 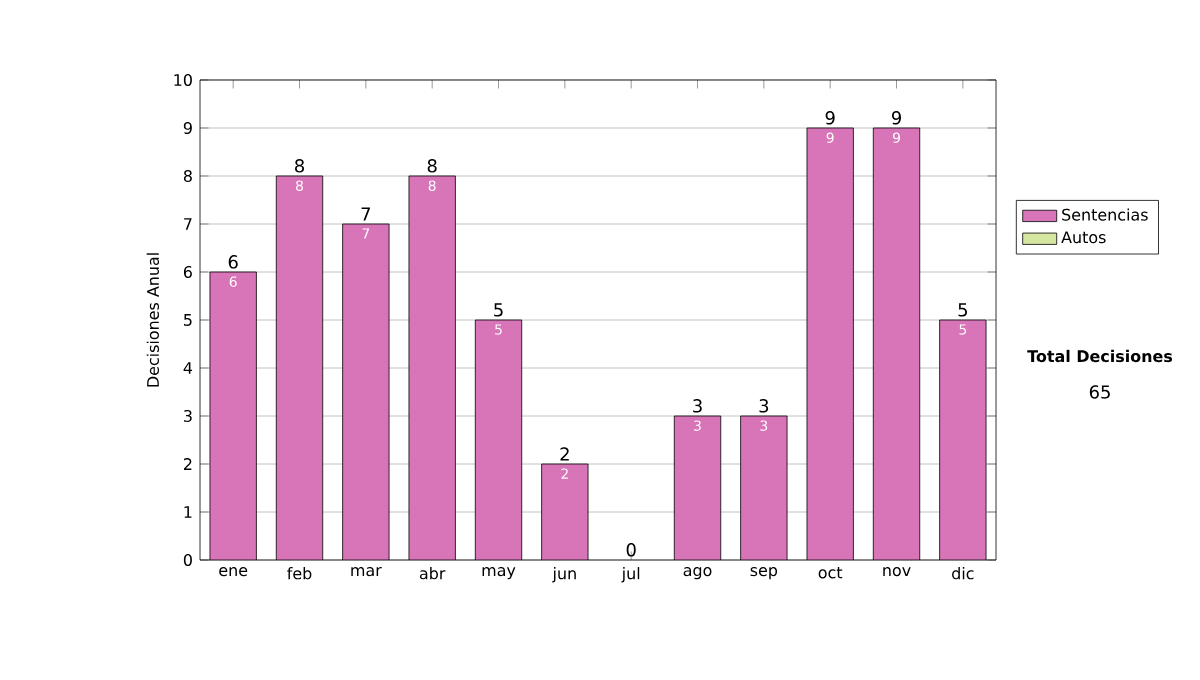 What do you see at coordinates (631, 550) in the screenshot?
I see `total-label: 0` at bounding box center [631, 550].